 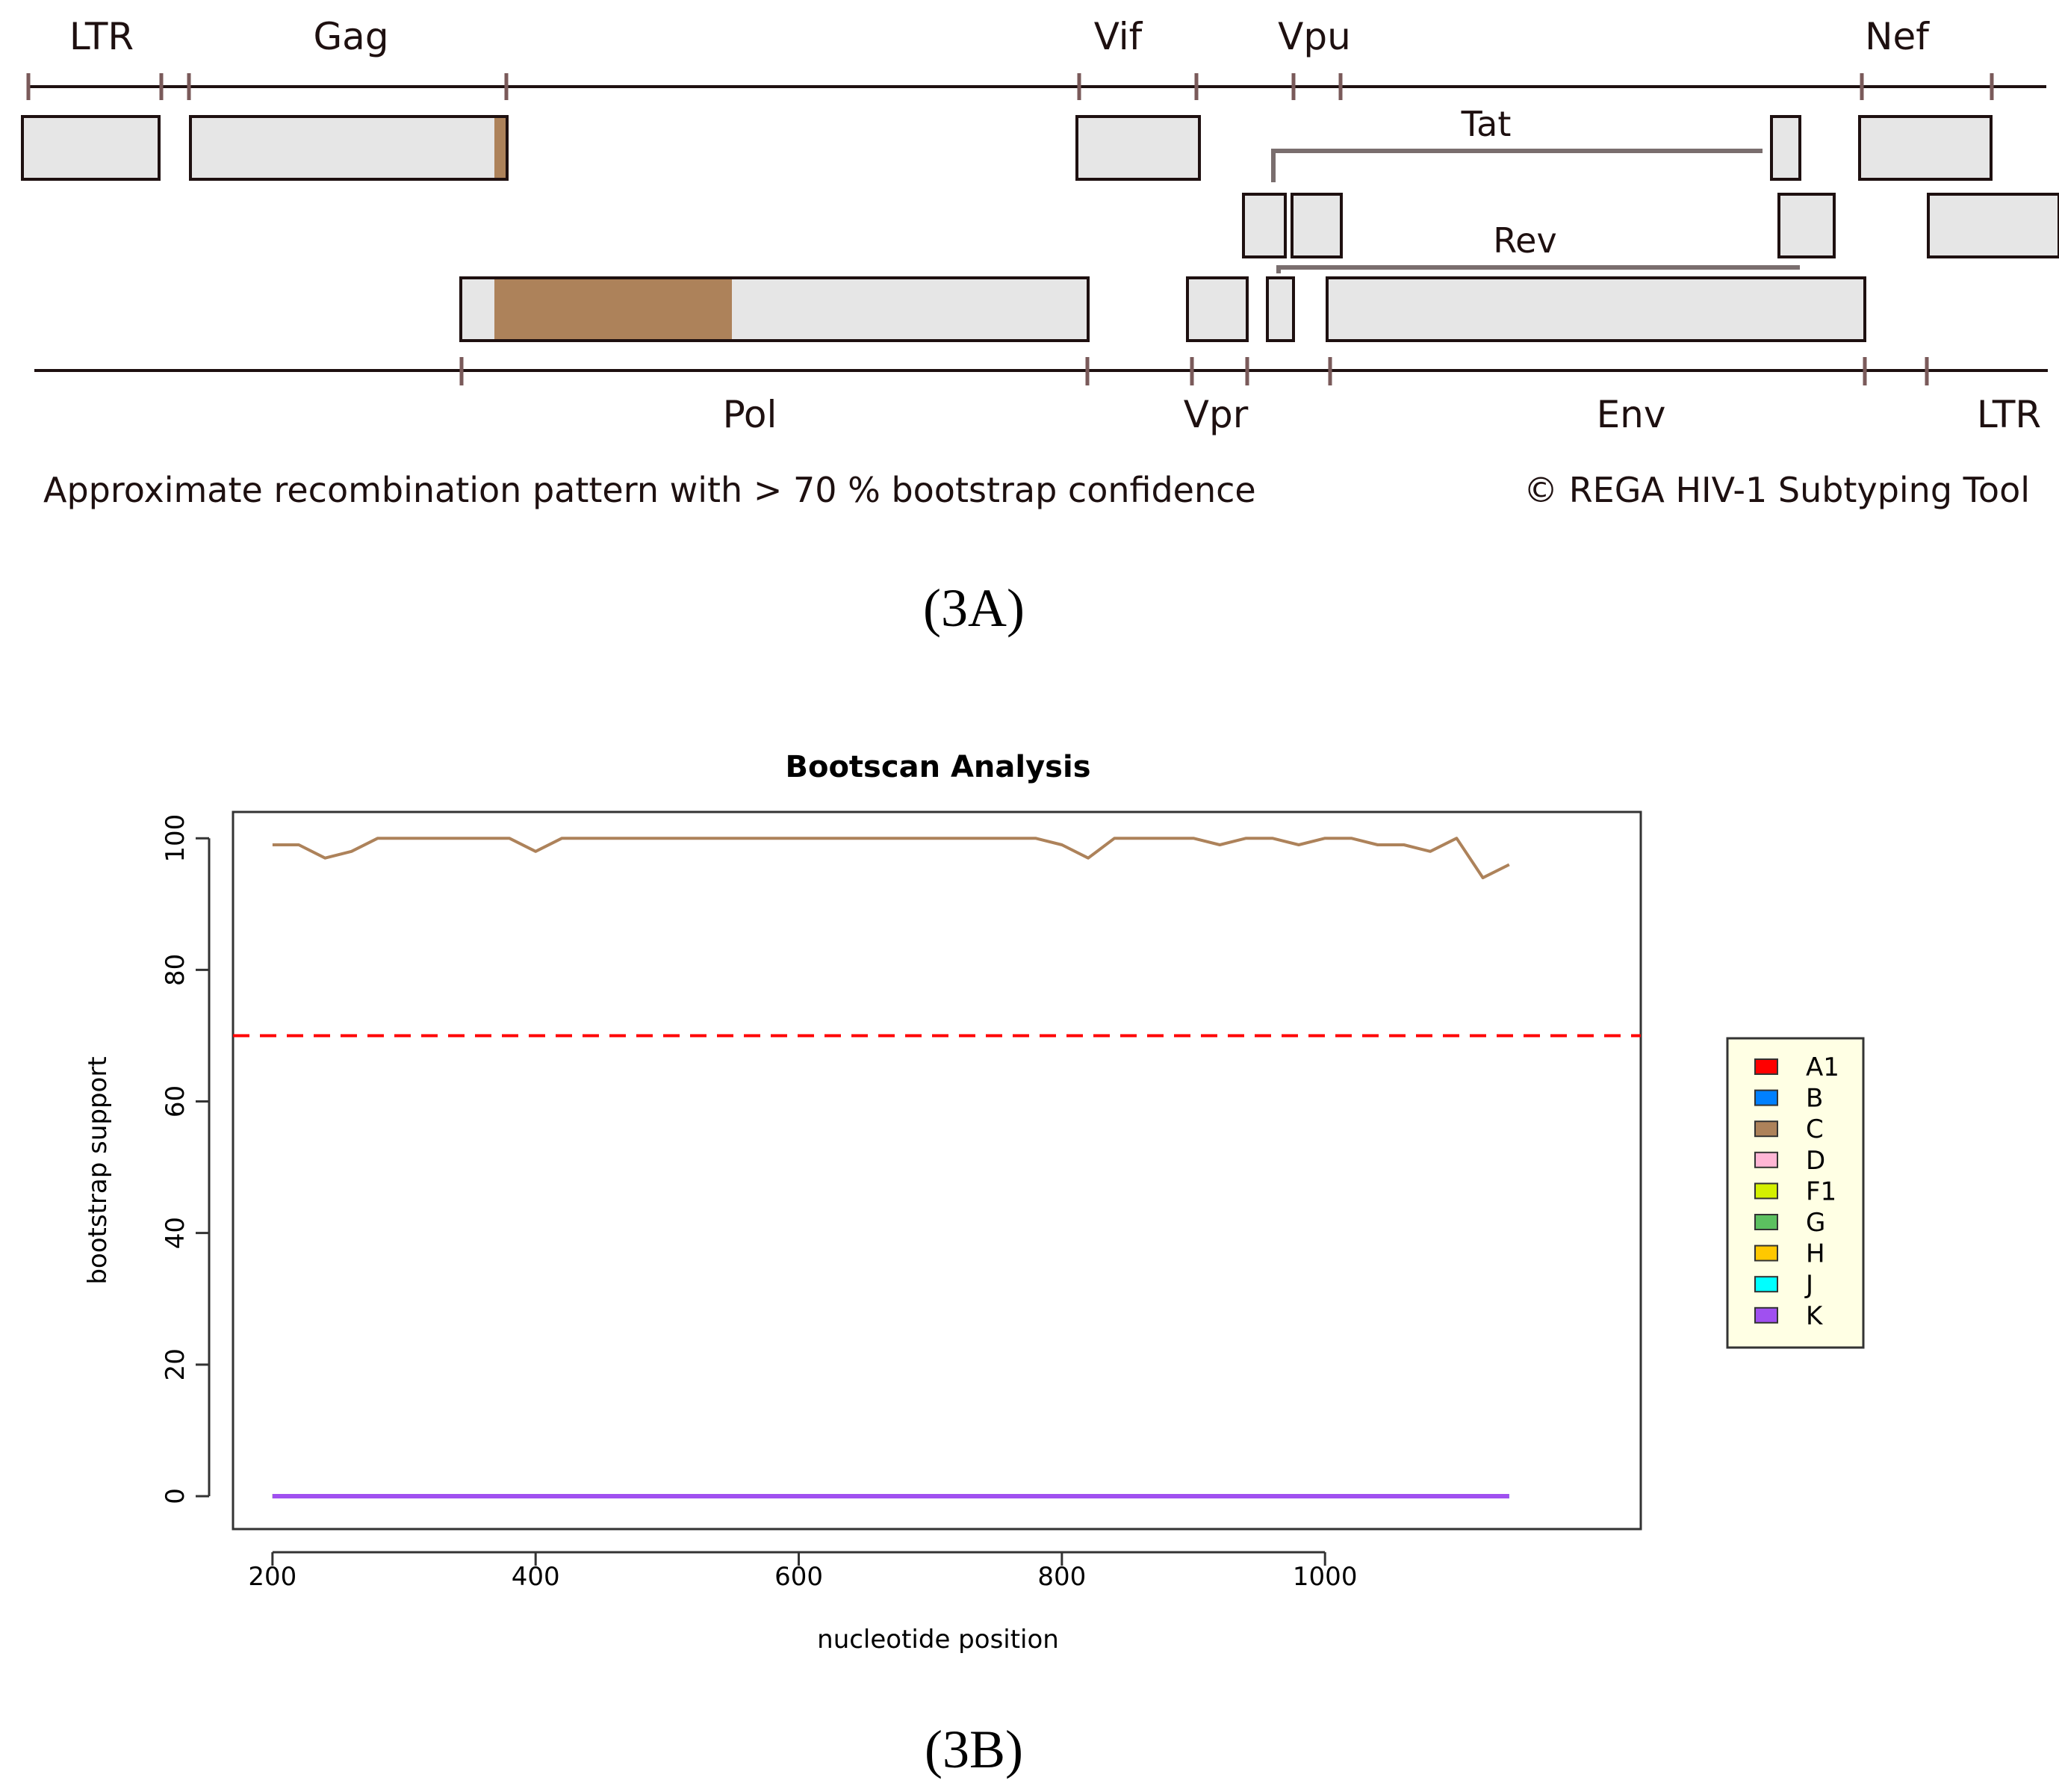 What do you see at coordinates (176, 838) in the screenshot?
I see `y-tick-label: 100` at bounding box center [176, 838].